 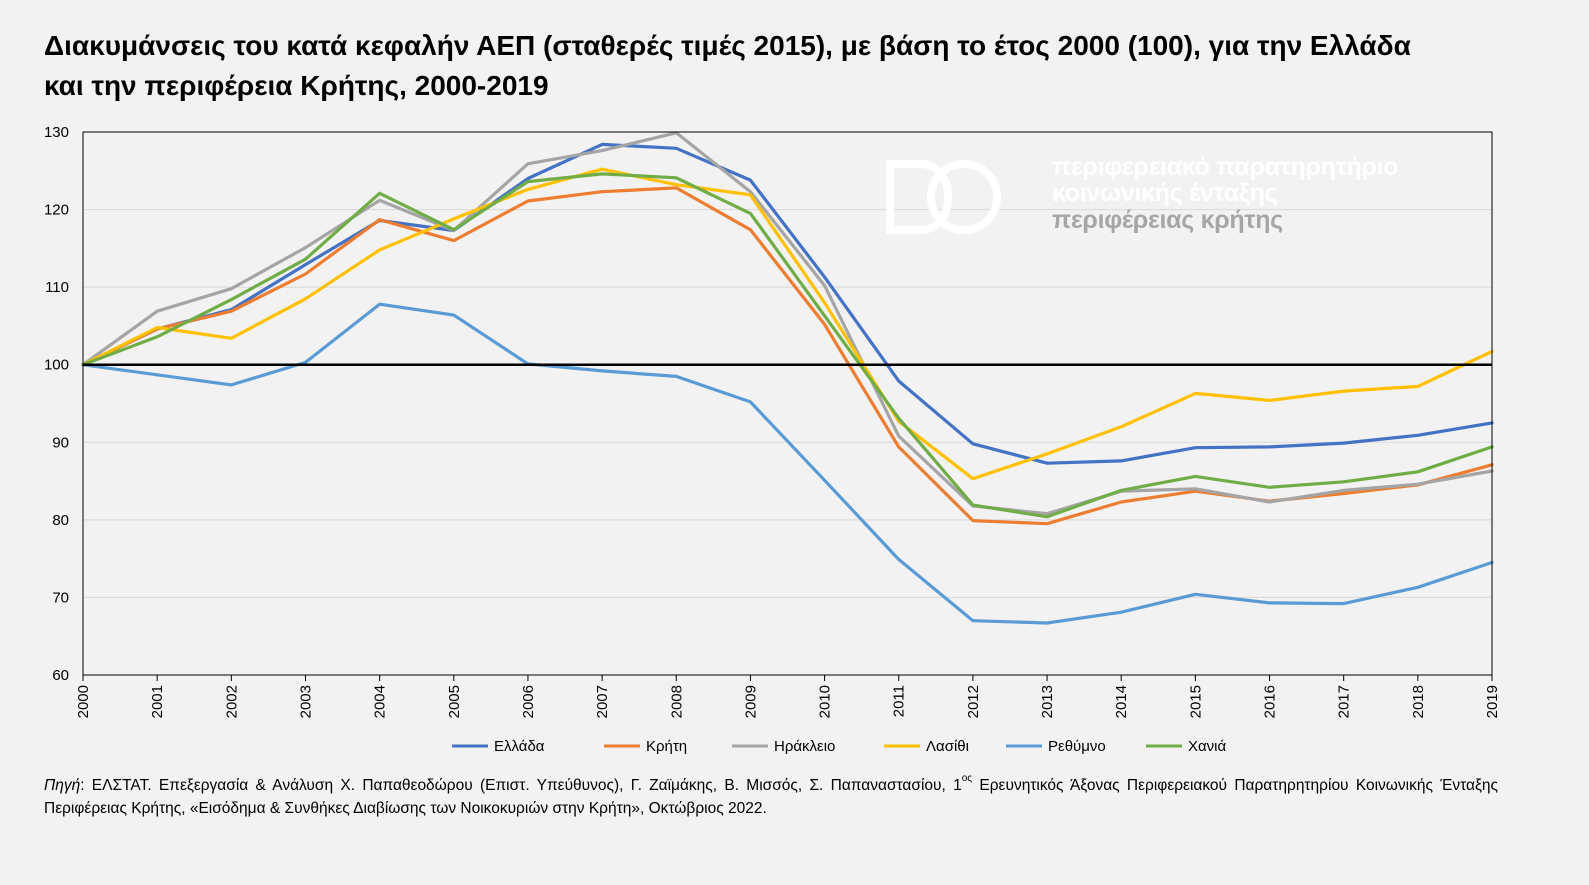 I want to click on y-tick-label: 130, so click(x=56, y=132).